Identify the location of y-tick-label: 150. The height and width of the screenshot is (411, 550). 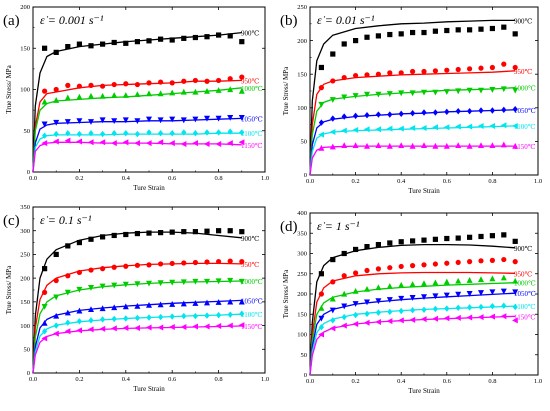
(302, 74).